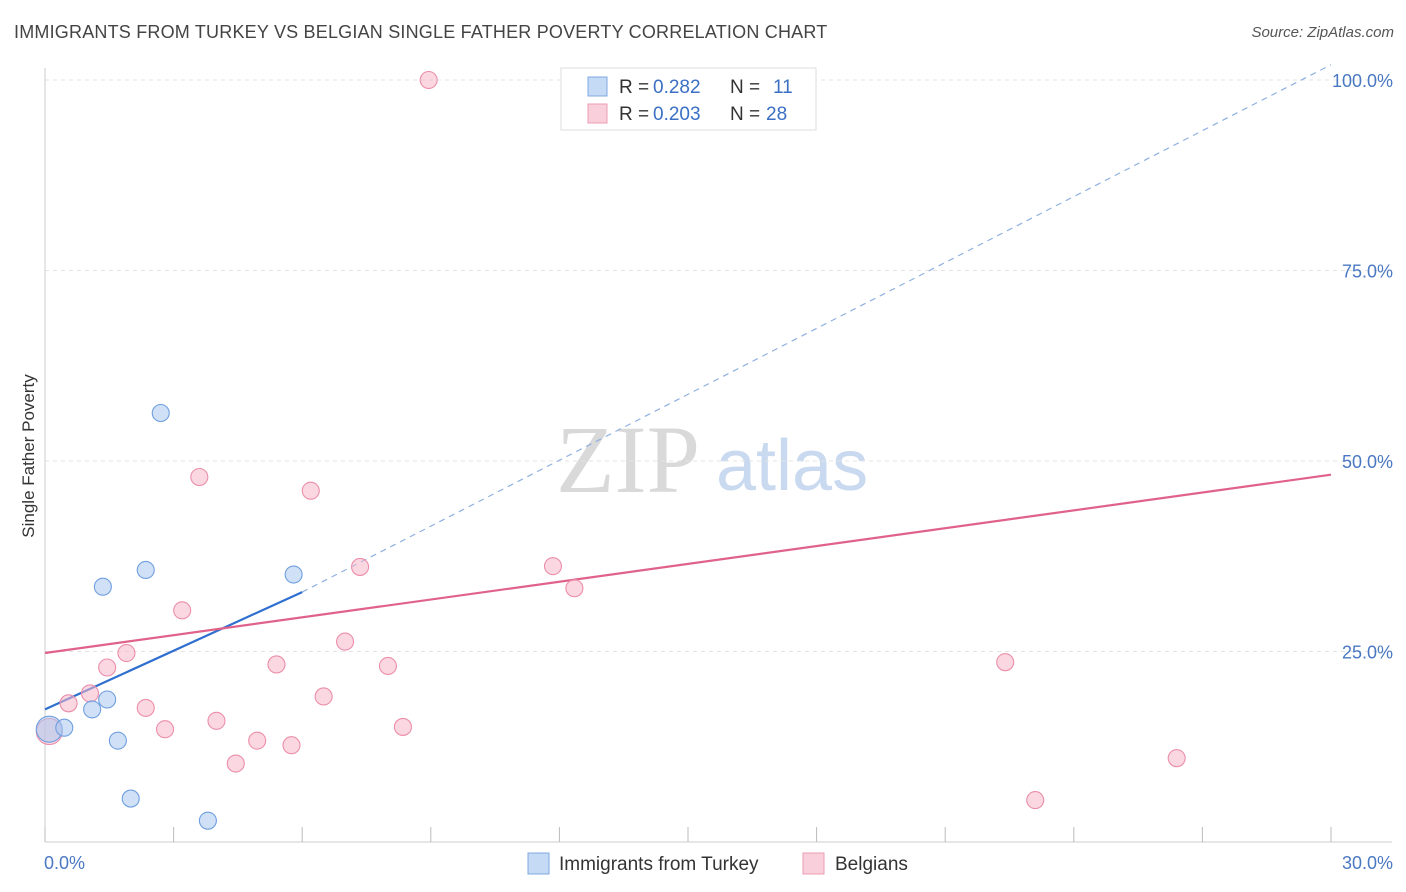  I want to click on legend-swatch-turkey, so click(538, 863).